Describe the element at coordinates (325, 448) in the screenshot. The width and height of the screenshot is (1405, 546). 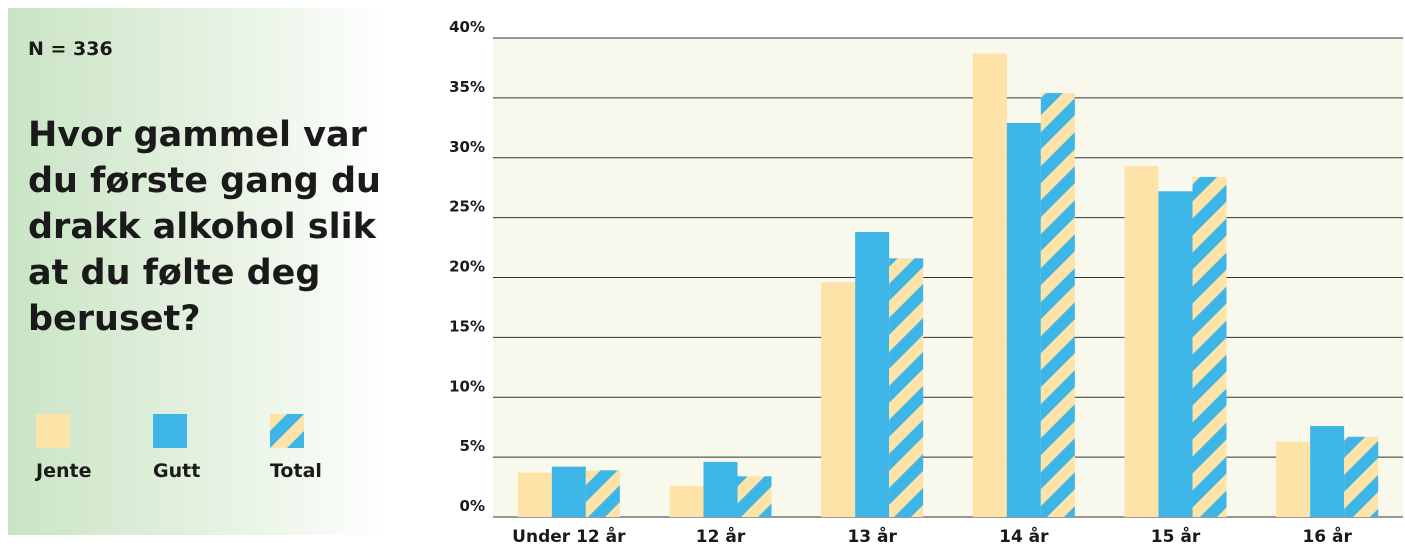
I see `legend-item: Total` at that location.